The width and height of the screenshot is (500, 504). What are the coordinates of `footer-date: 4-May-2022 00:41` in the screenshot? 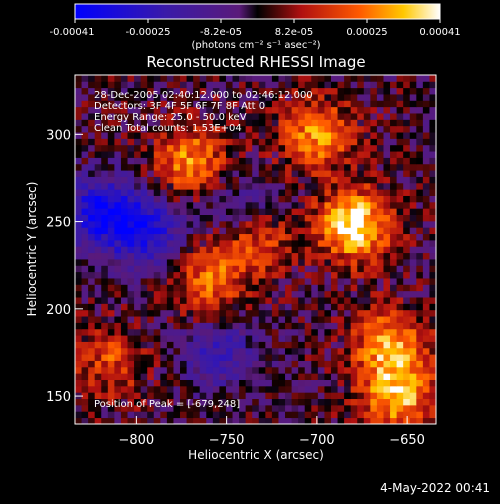 It's located at (435, 488).